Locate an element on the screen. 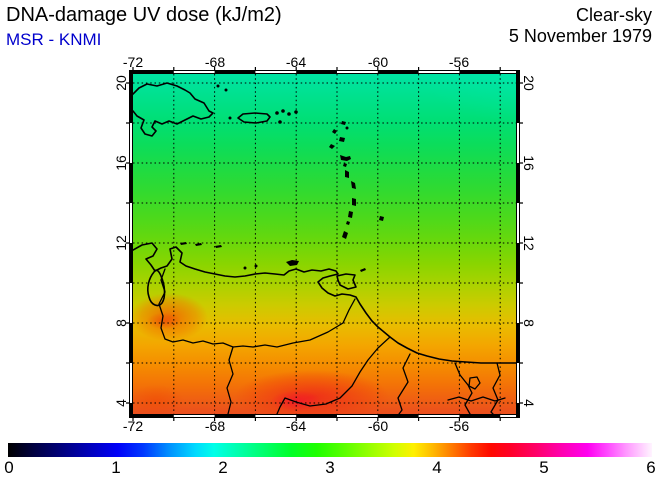 The width and height of the screenshot is (660, 480). river-orinoco is located at coordinates (294, 323).